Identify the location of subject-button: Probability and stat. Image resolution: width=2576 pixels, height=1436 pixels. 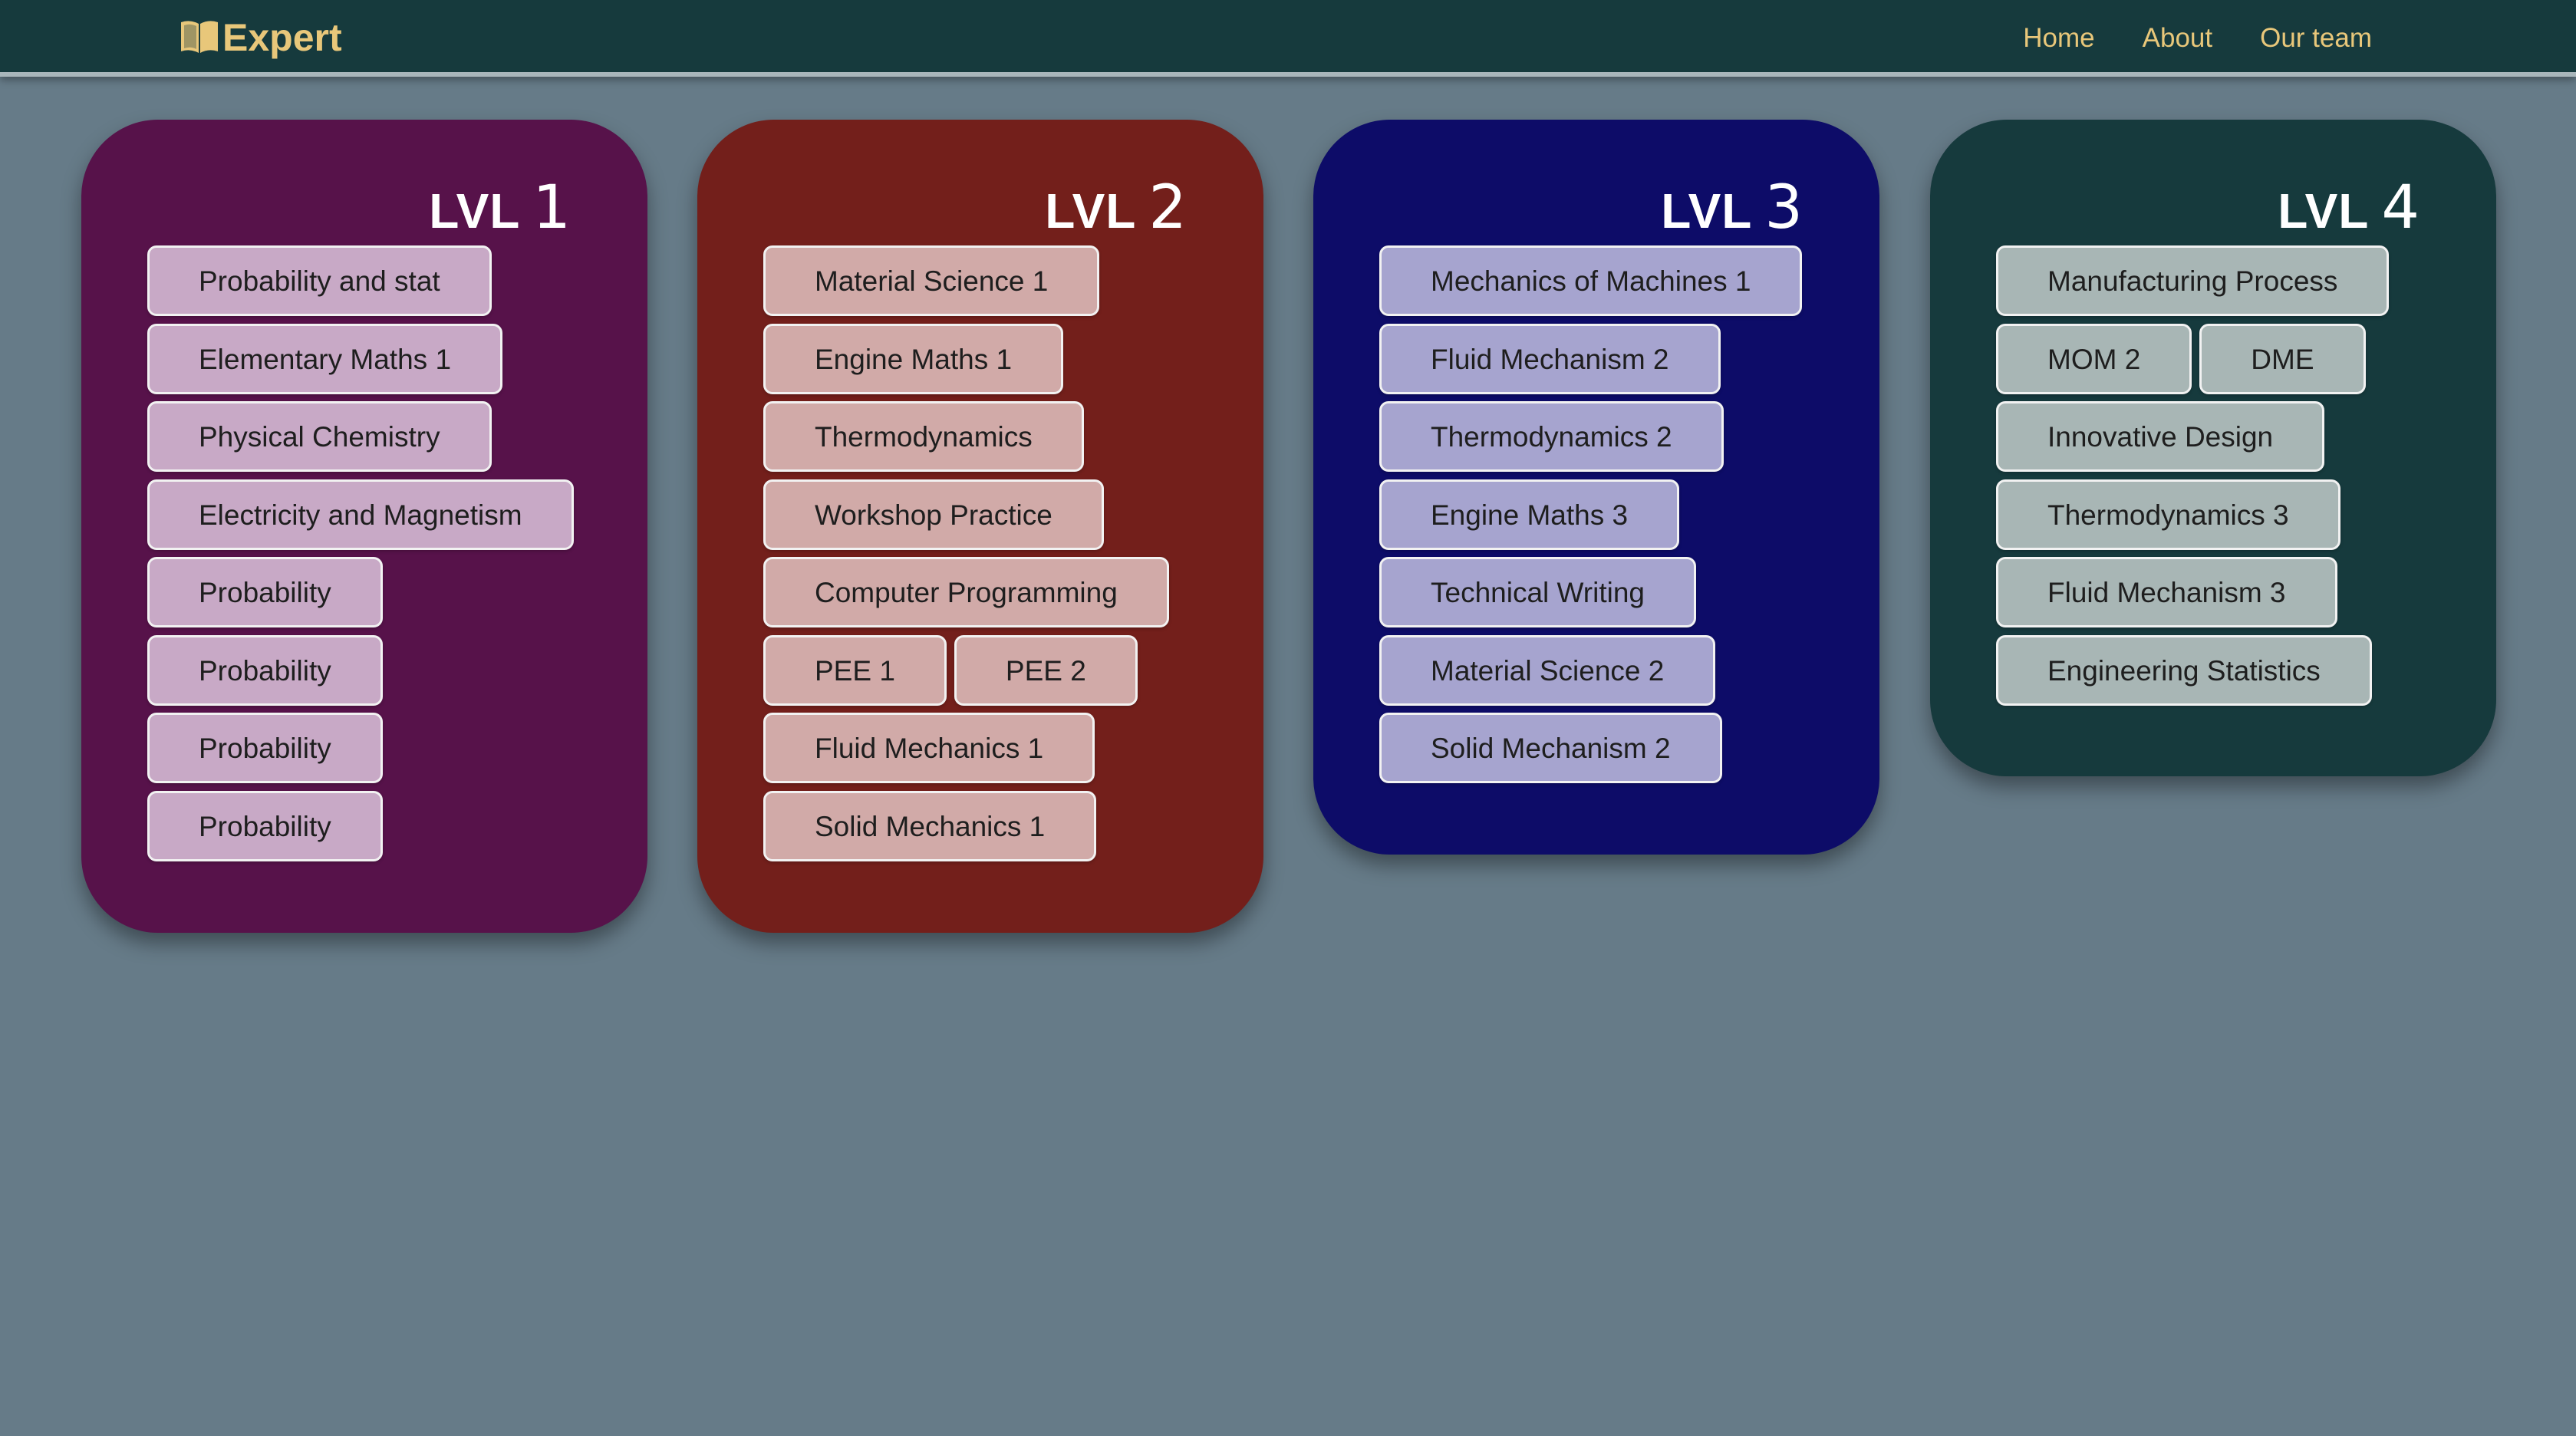
(319, 280).